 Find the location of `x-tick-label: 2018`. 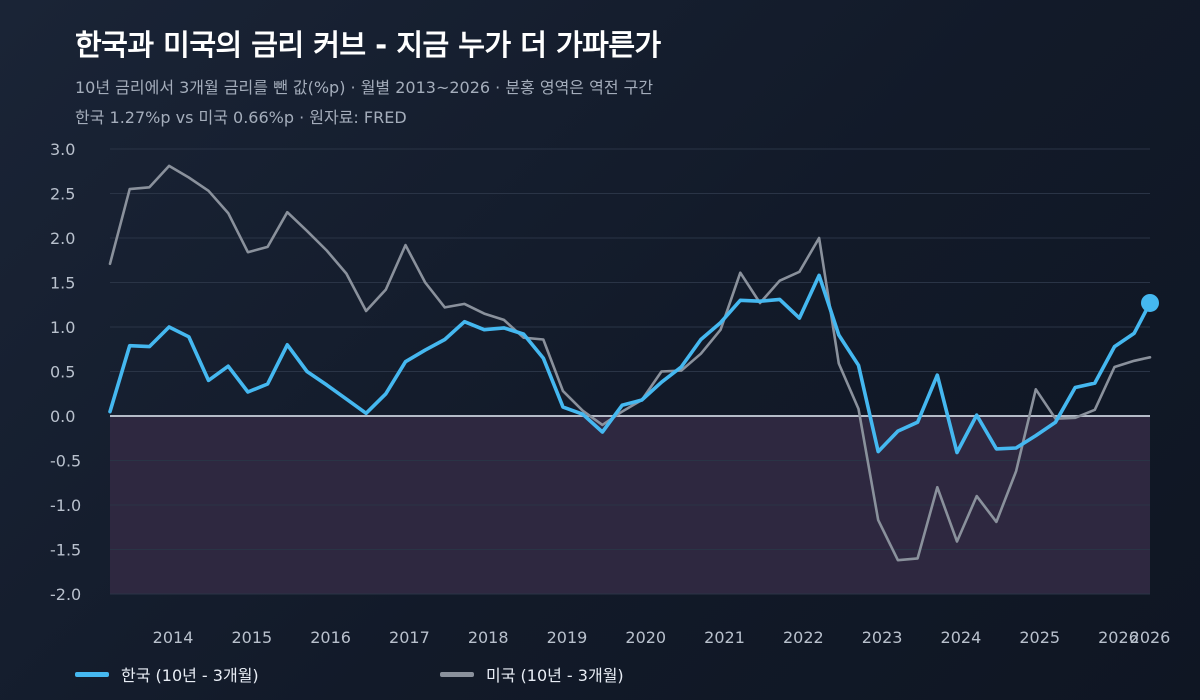

x-tick-label: 2018 is located at coordinates (488, 637).